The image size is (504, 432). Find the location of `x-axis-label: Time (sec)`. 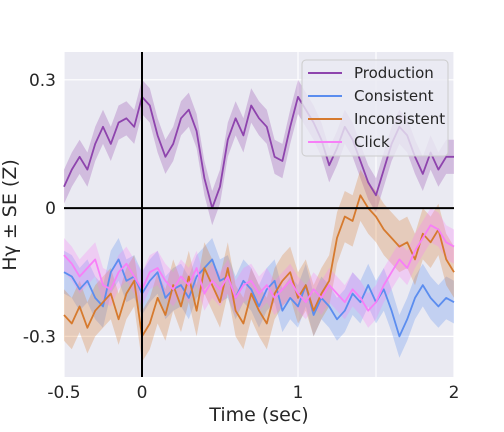

x-axis-label: Time (sec) is located at coordinates (258, 415).